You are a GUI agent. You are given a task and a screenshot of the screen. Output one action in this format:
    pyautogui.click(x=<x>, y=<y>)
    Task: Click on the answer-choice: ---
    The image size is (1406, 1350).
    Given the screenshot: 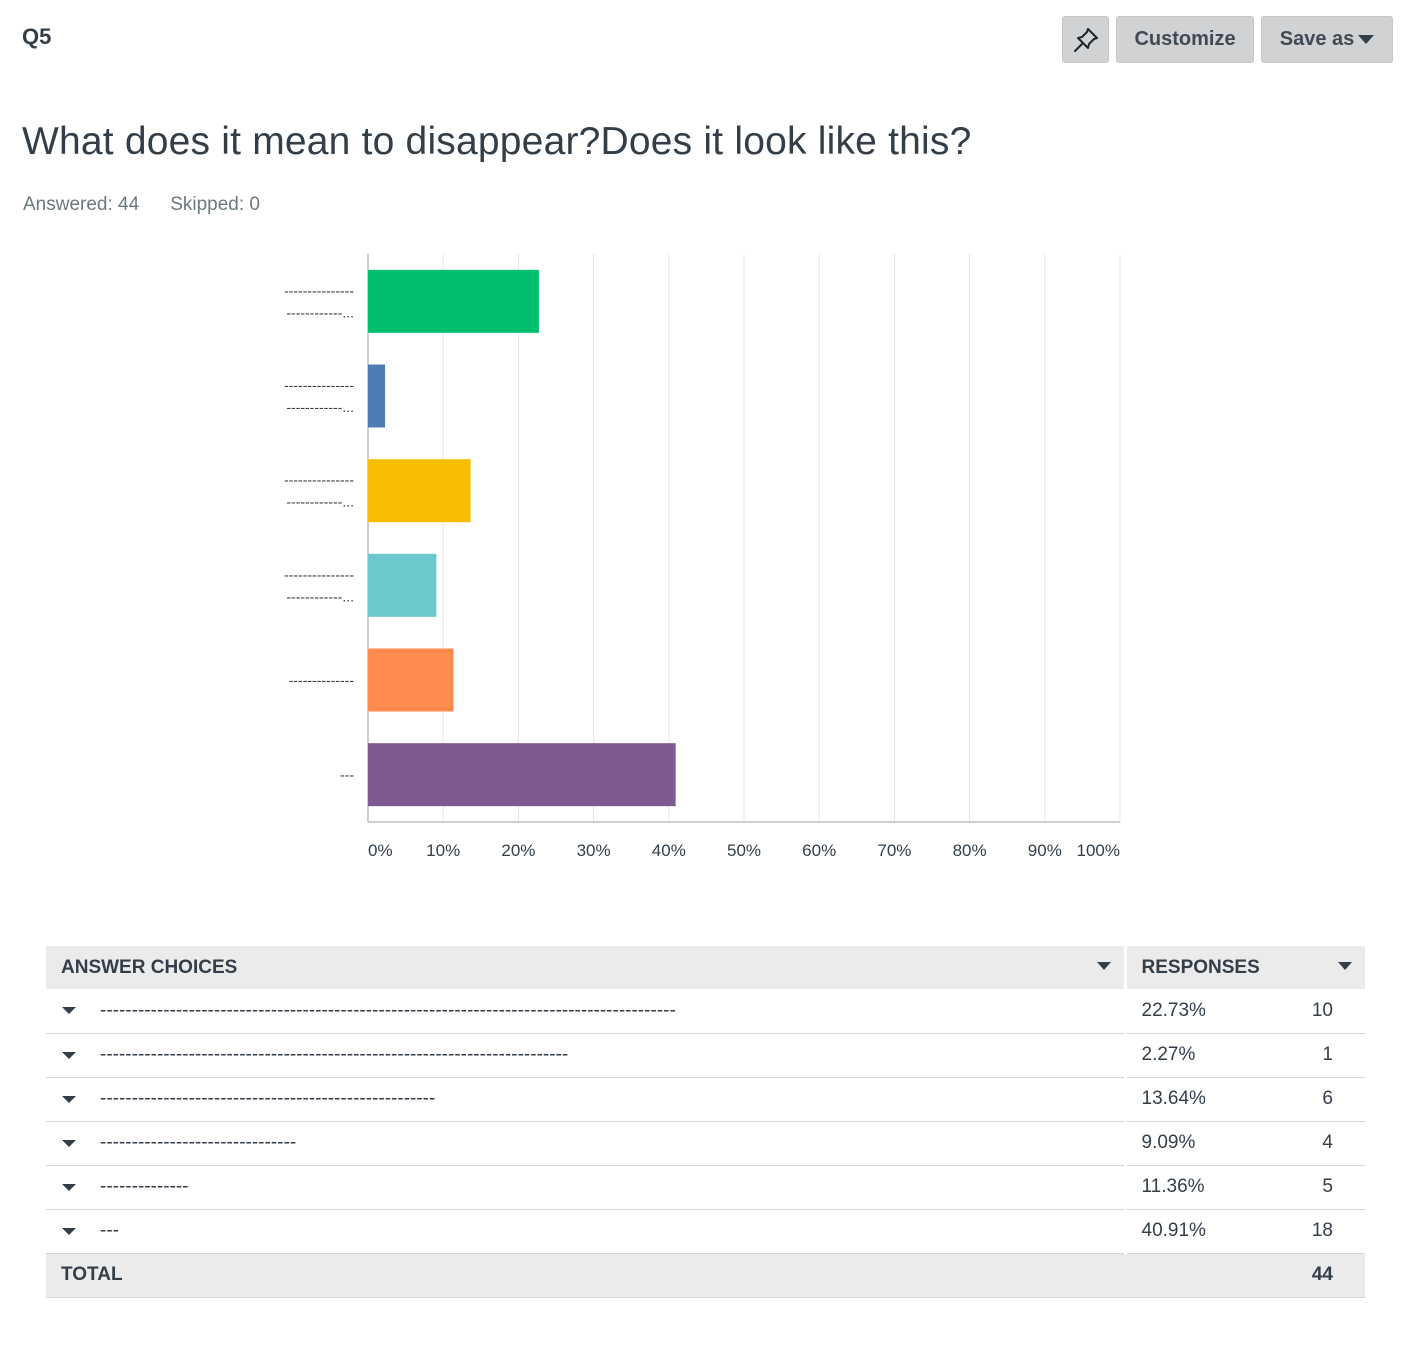 What is the action you would take?
    pyautogui.click(x=612, y=1231)
    